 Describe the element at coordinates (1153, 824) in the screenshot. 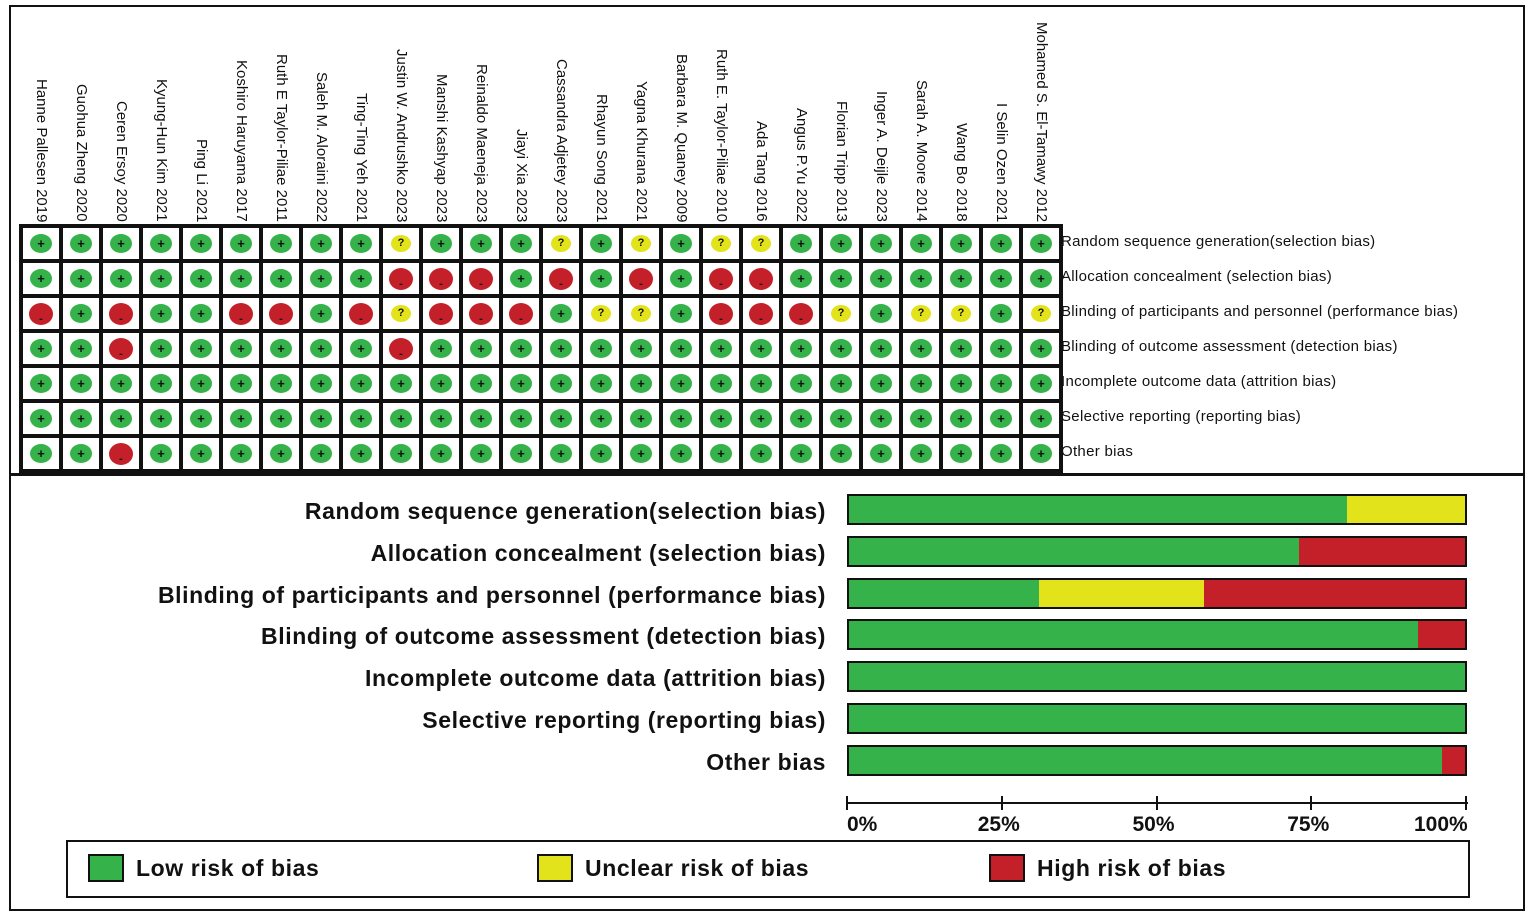

I see `x-tick-label: 50%` at that location.